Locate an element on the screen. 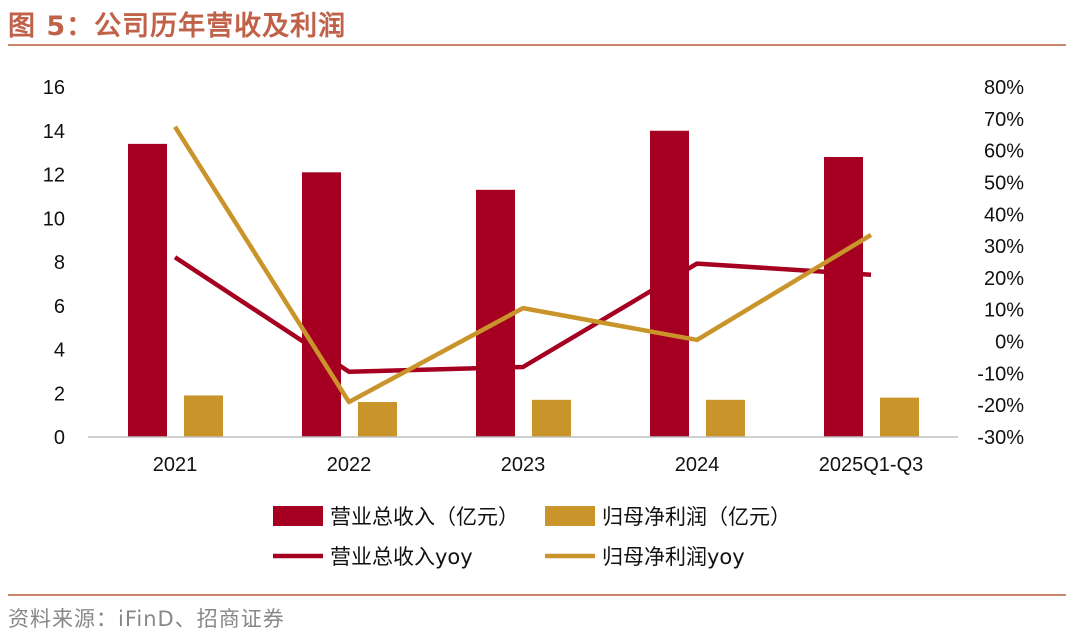  figure-title: 图 5：公司历年营收及利润 is located at coordinates (177, 26).